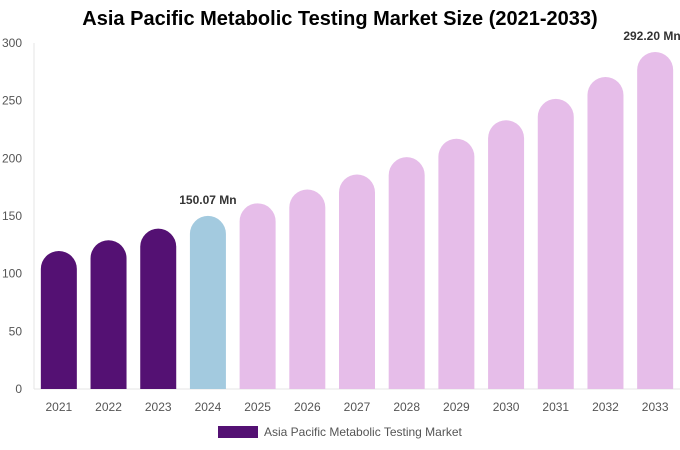 This screenshot has height=450, width=680. Describe the element at coordinates (506, 254) in the screenshot. I see `bar-2030` at that location.